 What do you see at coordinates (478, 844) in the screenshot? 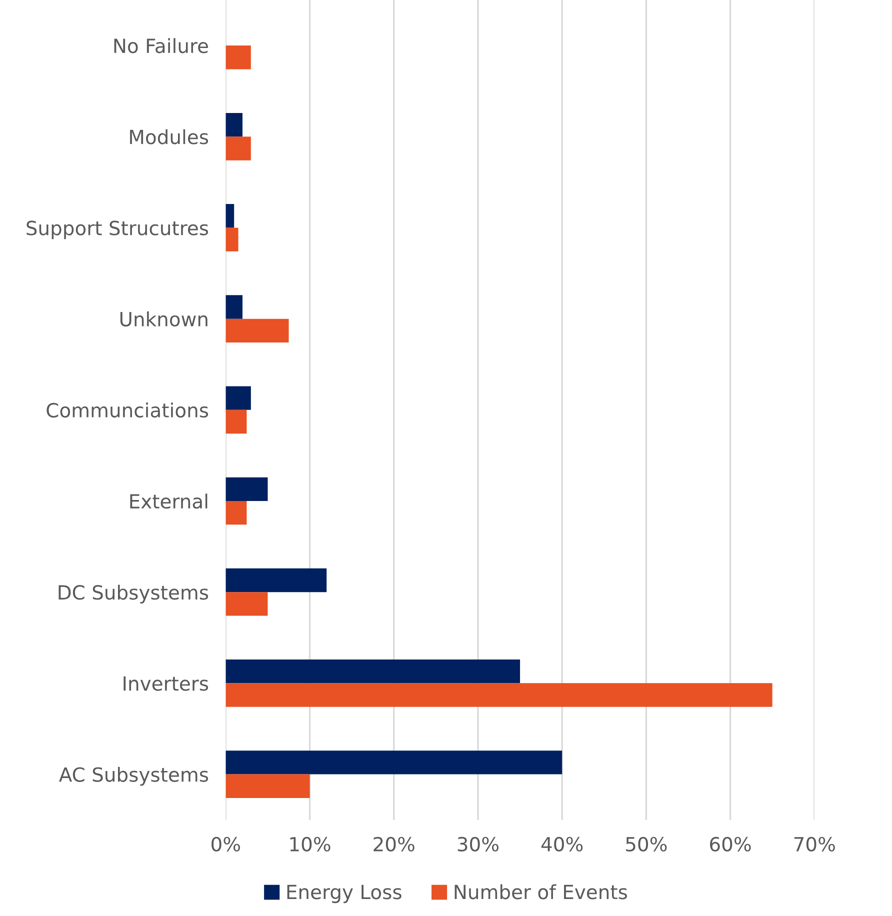
I see `x-tick-label: 30%` at bounding box center [478, 844].